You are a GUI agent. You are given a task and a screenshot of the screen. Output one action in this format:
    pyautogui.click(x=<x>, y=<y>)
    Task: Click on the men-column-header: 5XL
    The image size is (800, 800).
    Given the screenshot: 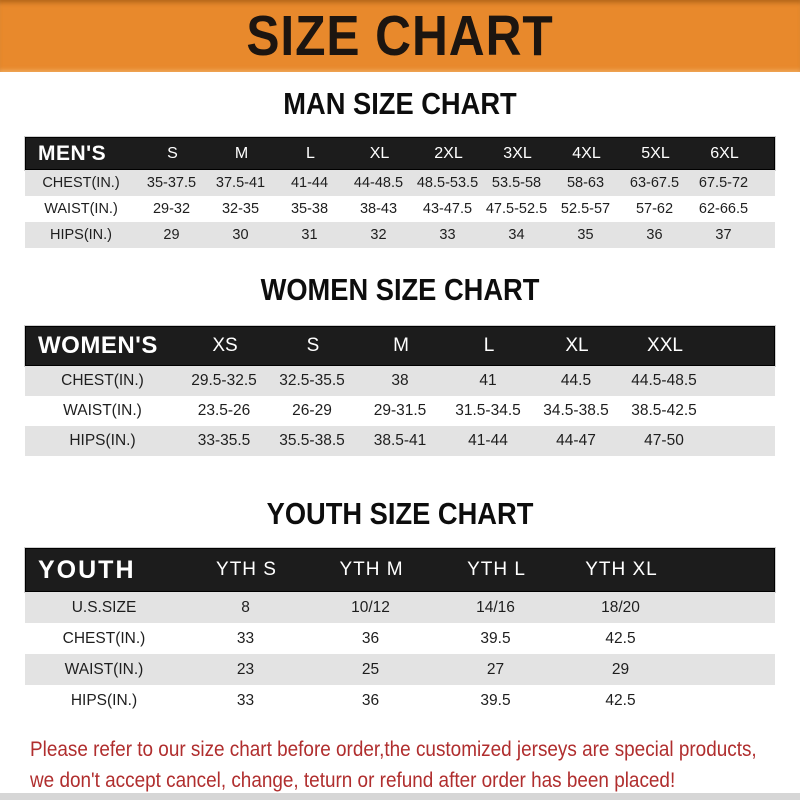 What is the action you would take?
    pyautogui.click(x=655, y=153)
    